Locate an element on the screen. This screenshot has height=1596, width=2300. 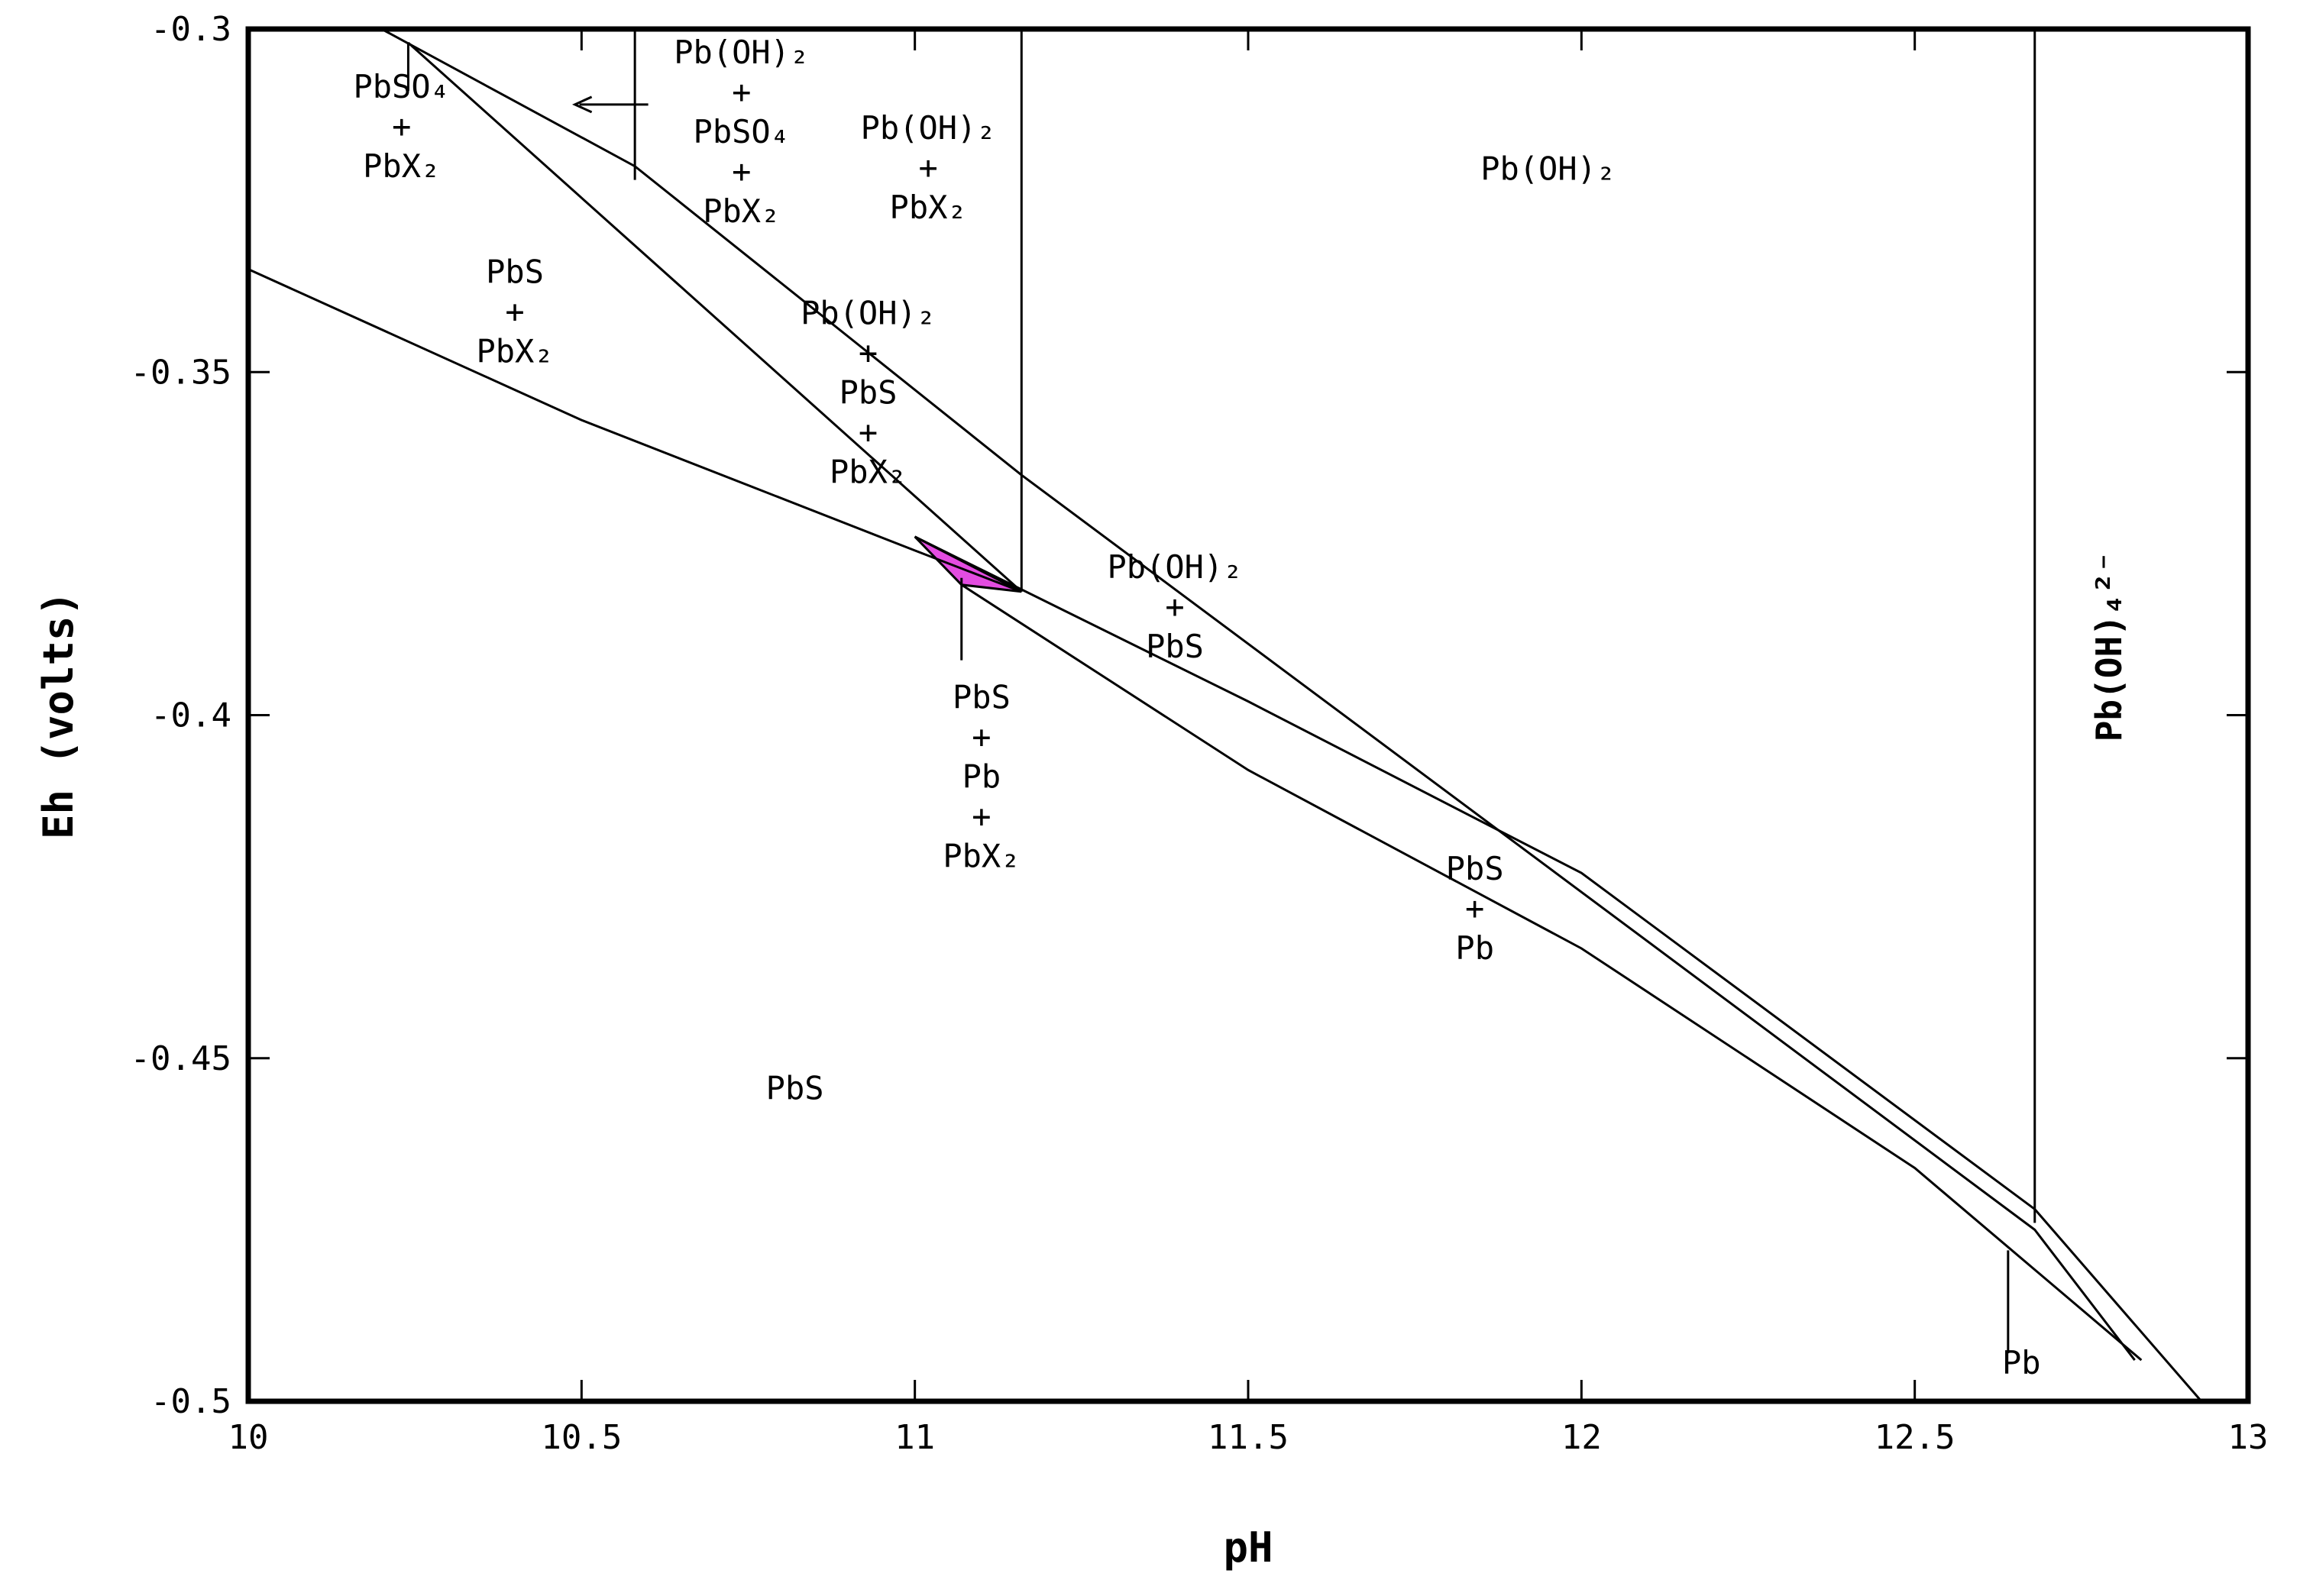
region-label-7: PbS+Pb is located at coordinates (1475, 908).